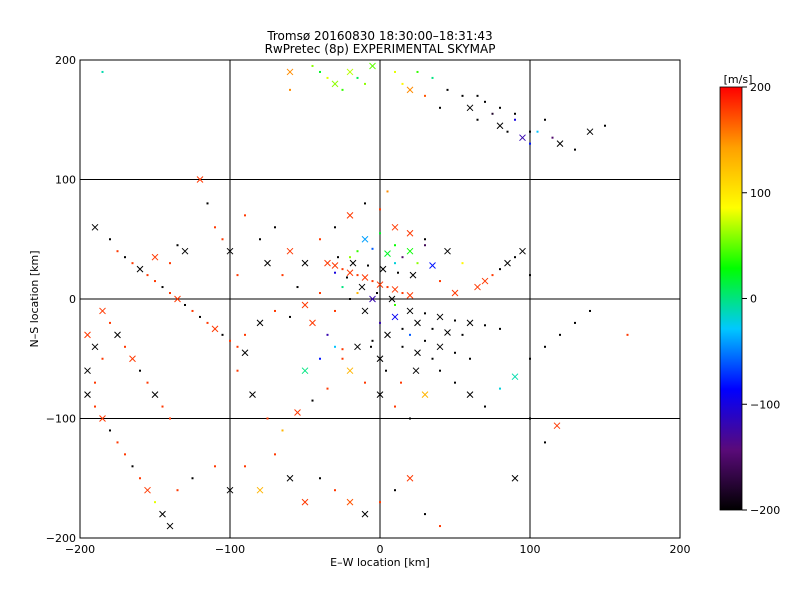 Image resolution: width=800 pixels, height=600 pixels. I want to click on y-axis-label: N–S location [km], so click(34, 298).